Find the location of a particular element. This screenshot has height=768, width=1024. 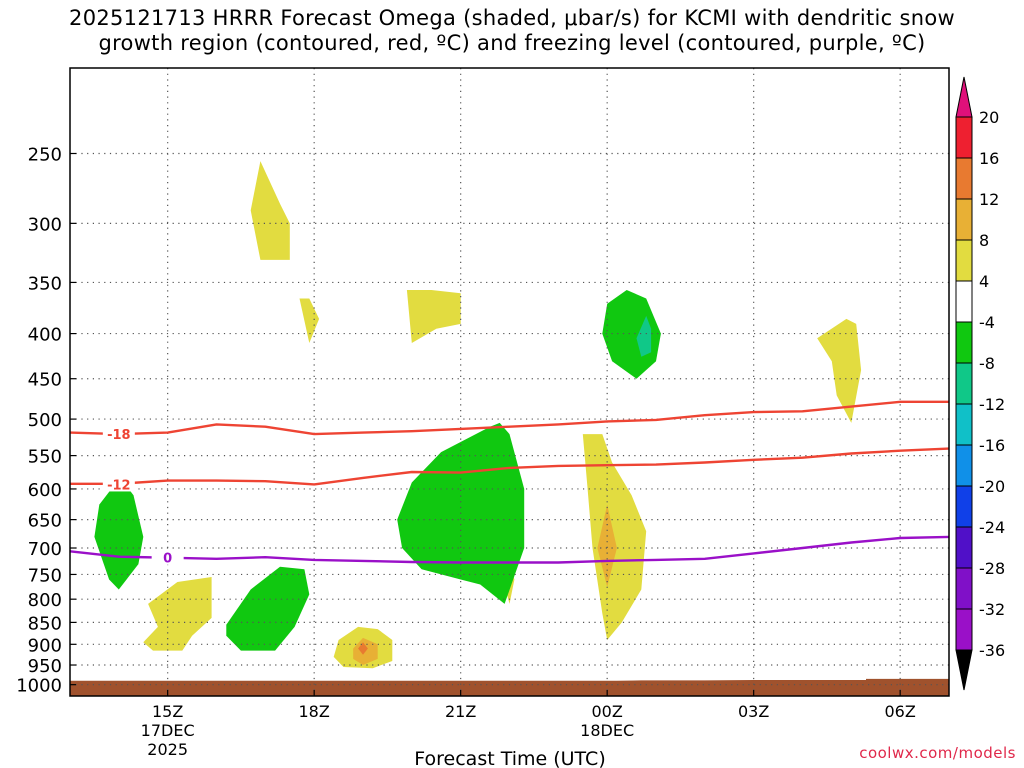

omega-colorbar: 20 16 12 8 4 -4 -8 -12 -16 -20 -24 -28 -32 -36 is located at coordinates (980, 383).